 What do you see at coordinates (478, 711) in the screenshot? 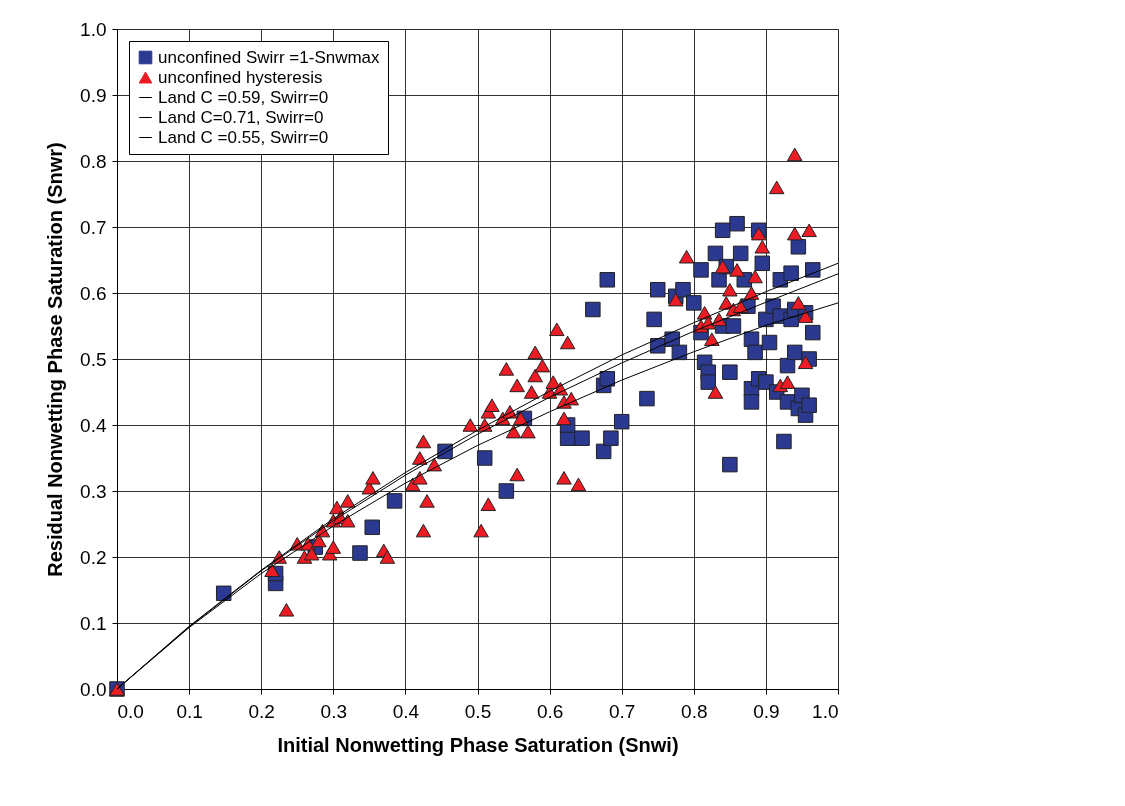
I see `x-tick-label: 0.5` at bounding box center [478, 711].